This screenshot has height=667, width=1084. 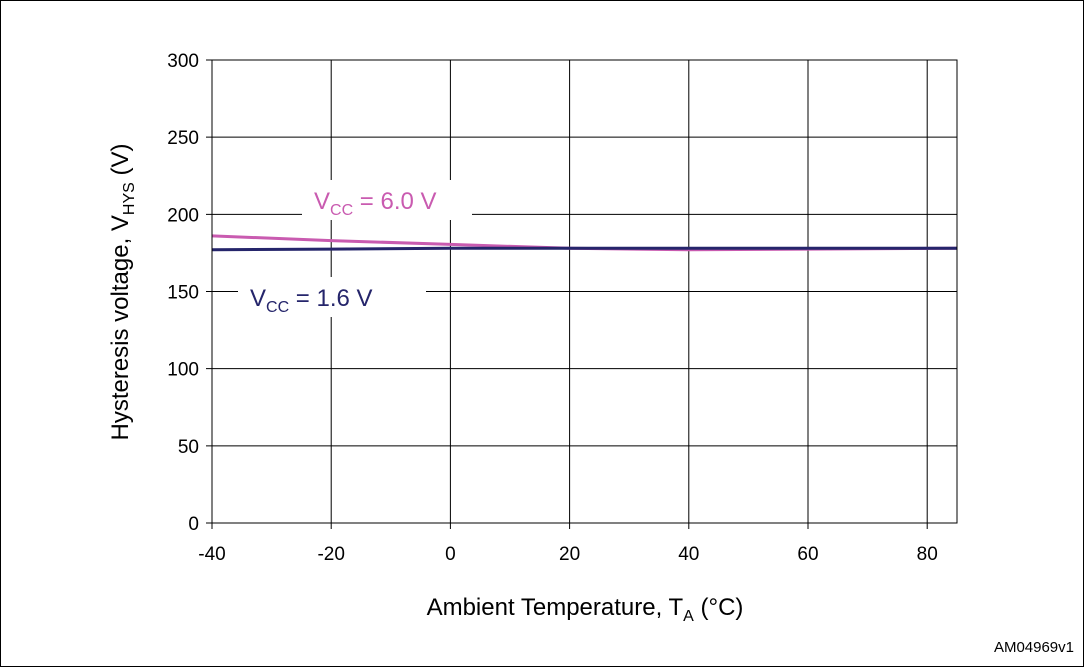 I want to click on y-tick-label: 0, so click(x=193, y=524).